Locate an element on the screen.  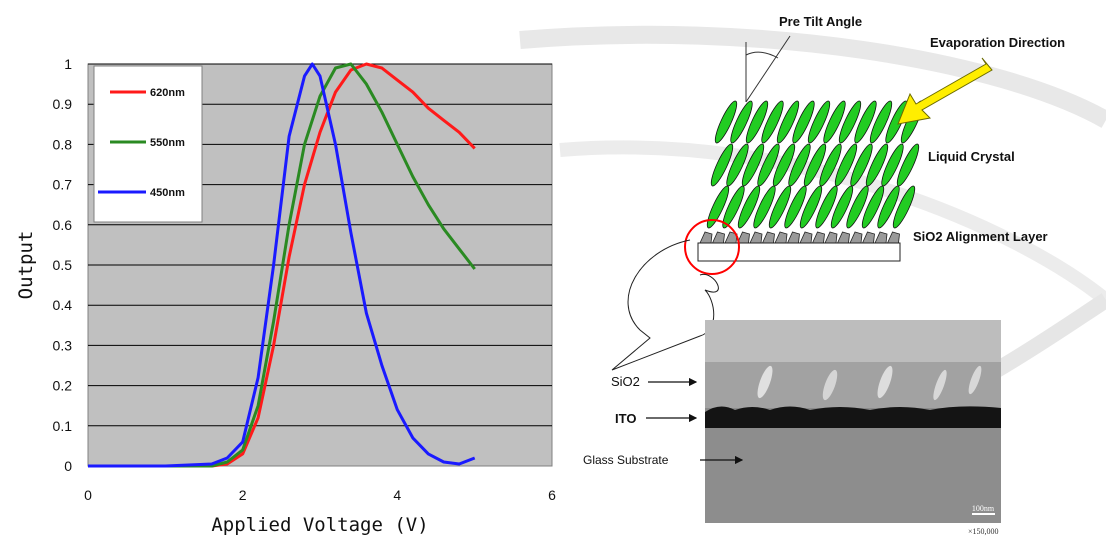
y-tick-label: 0.5 is located at coordinates (63, 265).